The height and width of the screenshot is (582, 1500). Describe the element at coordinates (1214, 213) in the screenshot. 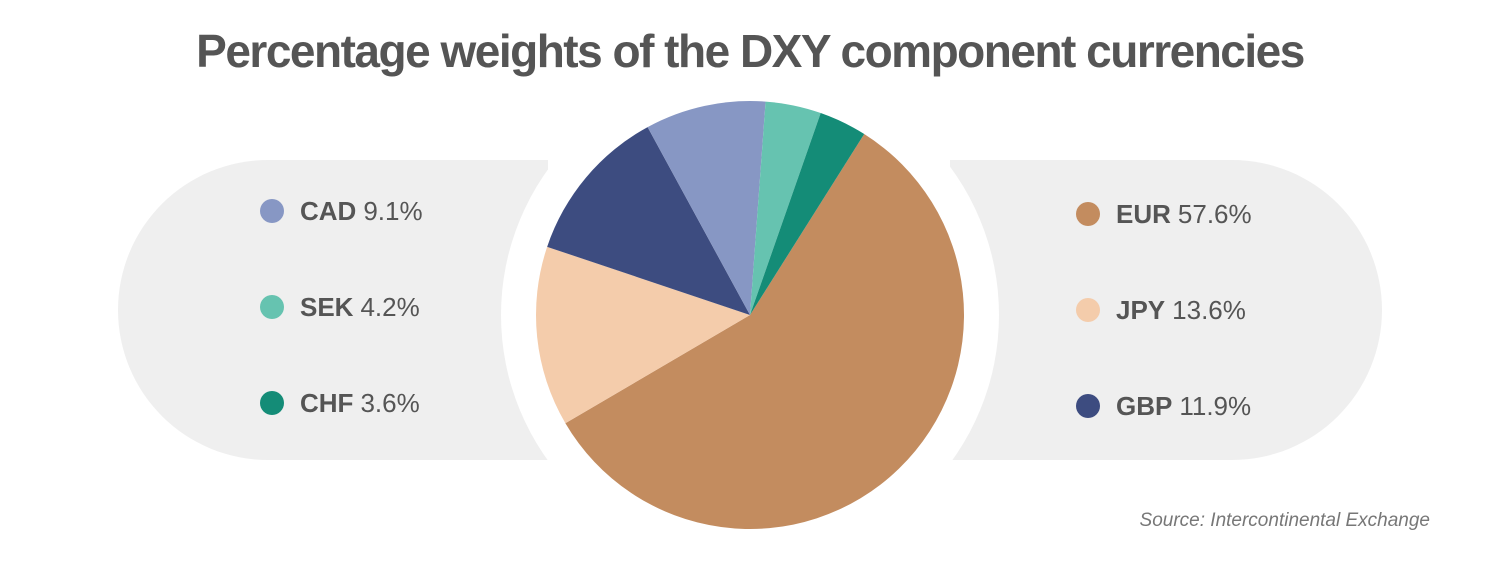

I see `legend-pct-eur: 57.6%` at that location.